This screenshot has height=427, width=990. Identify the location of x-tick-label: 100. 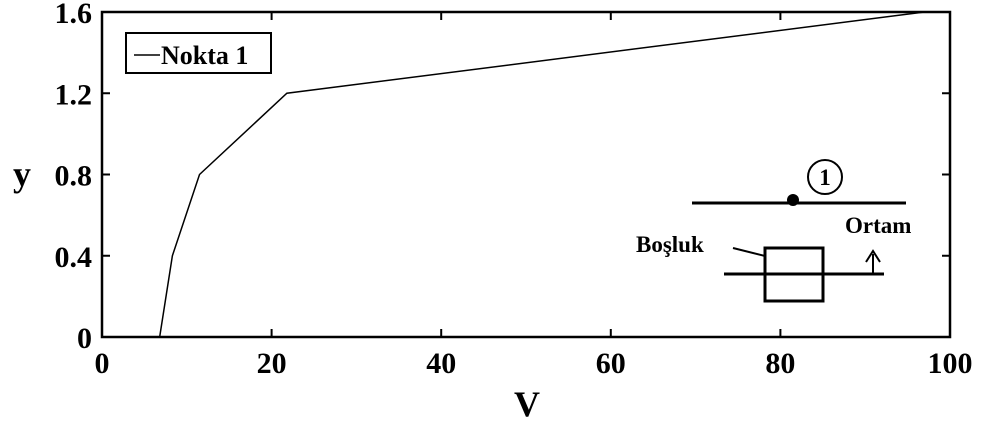
(950, 363).